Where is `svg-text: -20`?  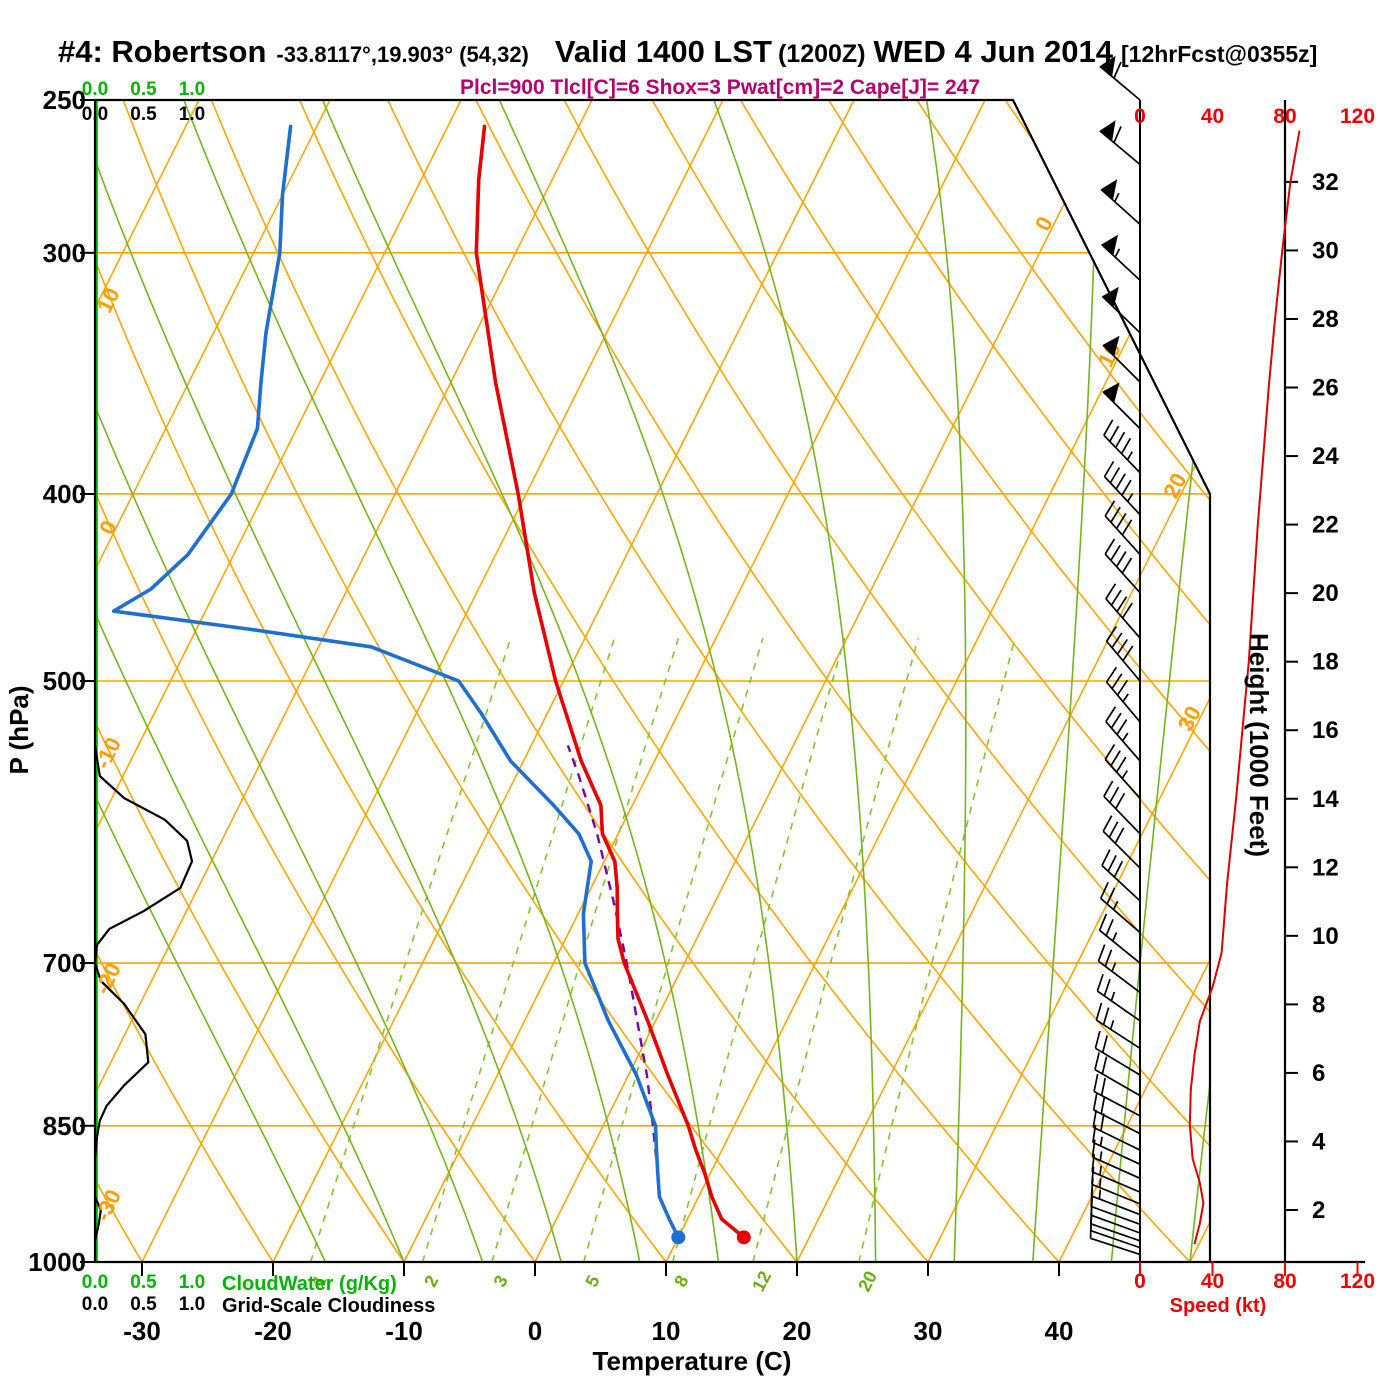 svg-text: -20 is located at coordinates (273, 1331).